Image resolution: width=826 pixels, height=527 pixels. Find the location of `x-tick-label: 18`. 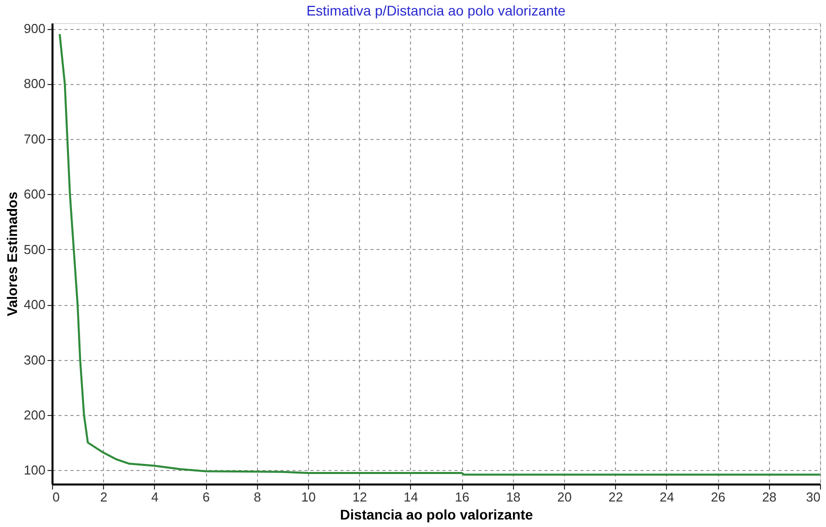

x-tick-label: 18 is located at coordinates (513, 497).